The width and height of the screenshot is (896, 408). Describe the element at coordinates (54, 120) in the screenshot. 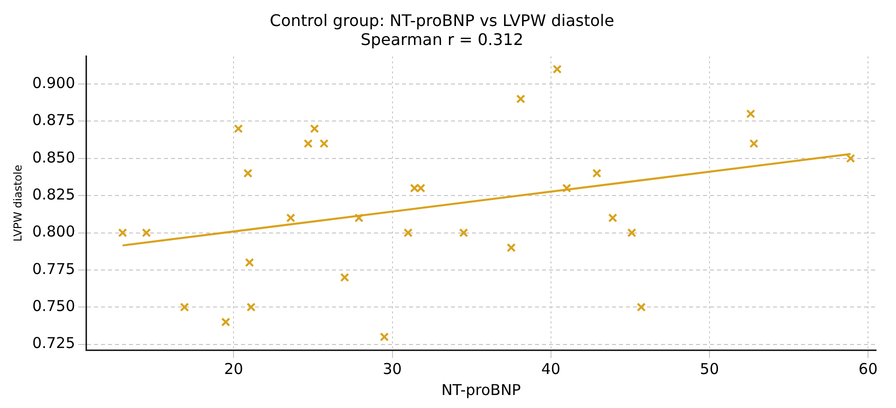

I see `y-tick-label: 0.875` at that location.